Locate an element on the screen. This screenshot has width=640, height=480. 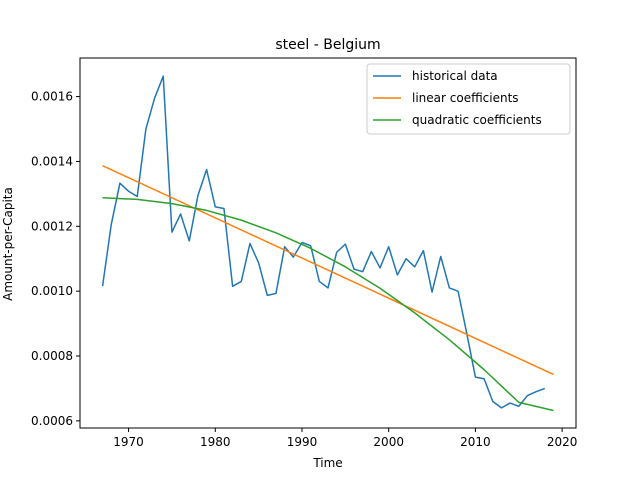
chart-title: steel - Belgium is located at coordinates (327, 45).